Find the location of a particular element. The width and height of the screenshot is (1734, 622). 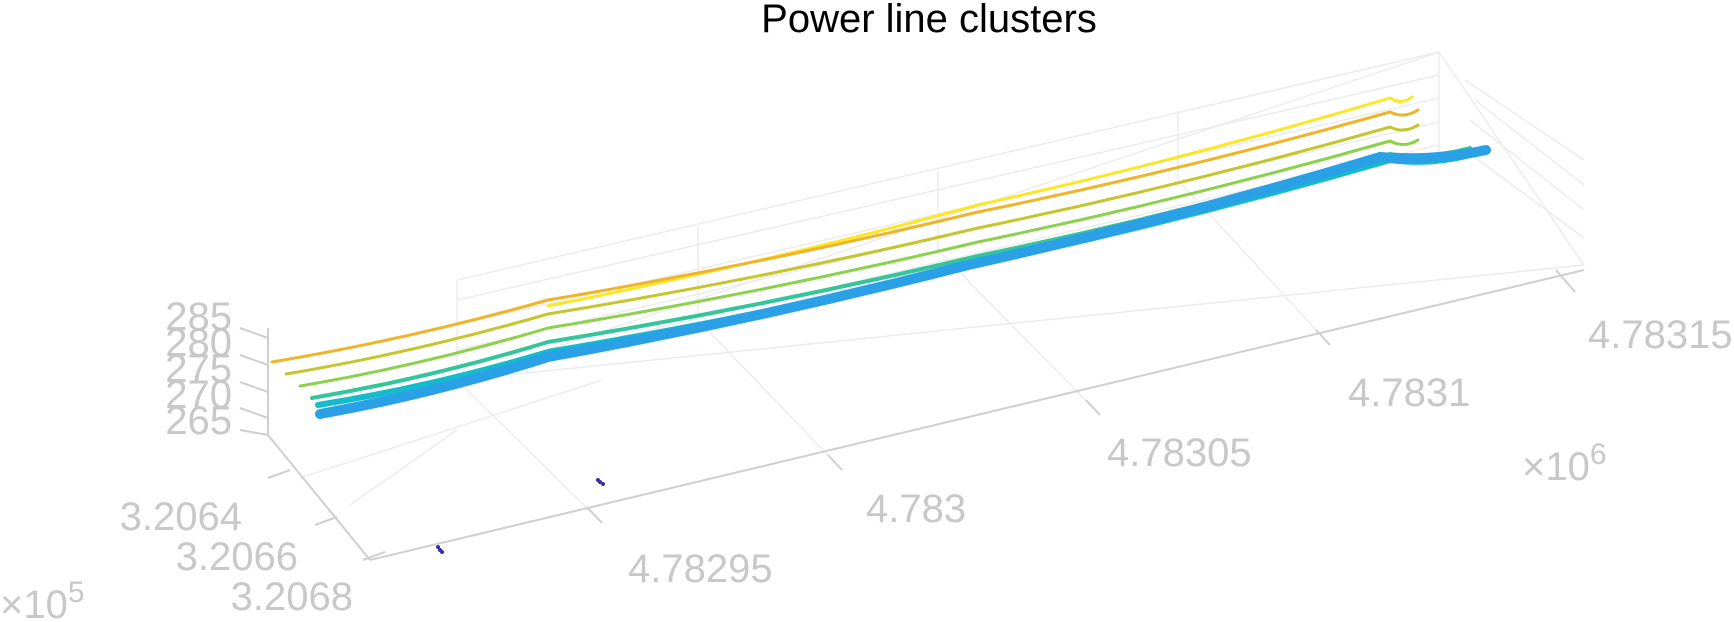

y-axis-line is located at coordinates (319, 497).